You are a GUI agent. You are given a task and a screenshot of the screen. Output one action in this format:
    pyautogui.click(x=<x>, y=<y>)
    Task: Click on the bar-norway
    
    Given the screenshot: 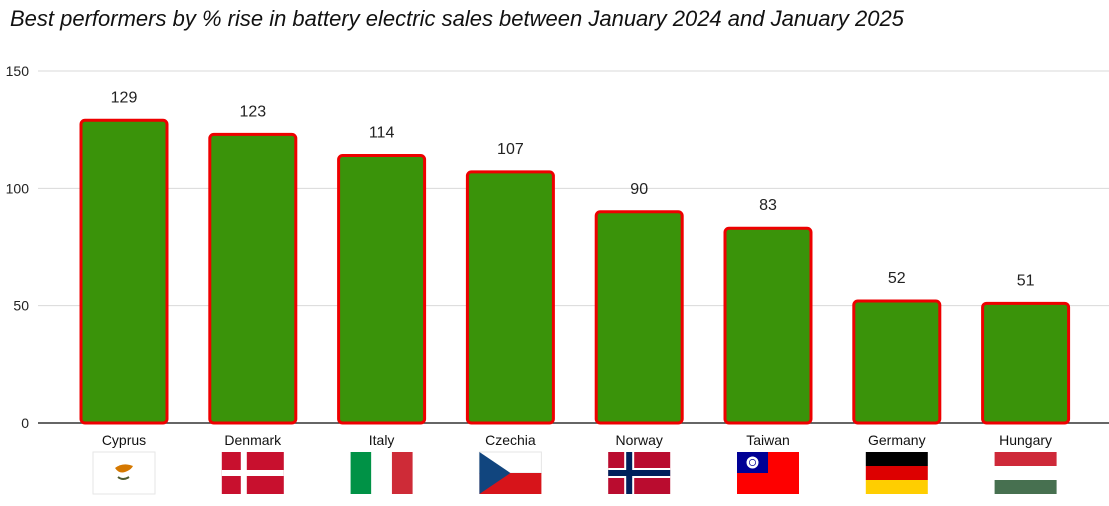 What is the action you would take?
    pyautogui.click(x=639, y=317)
    